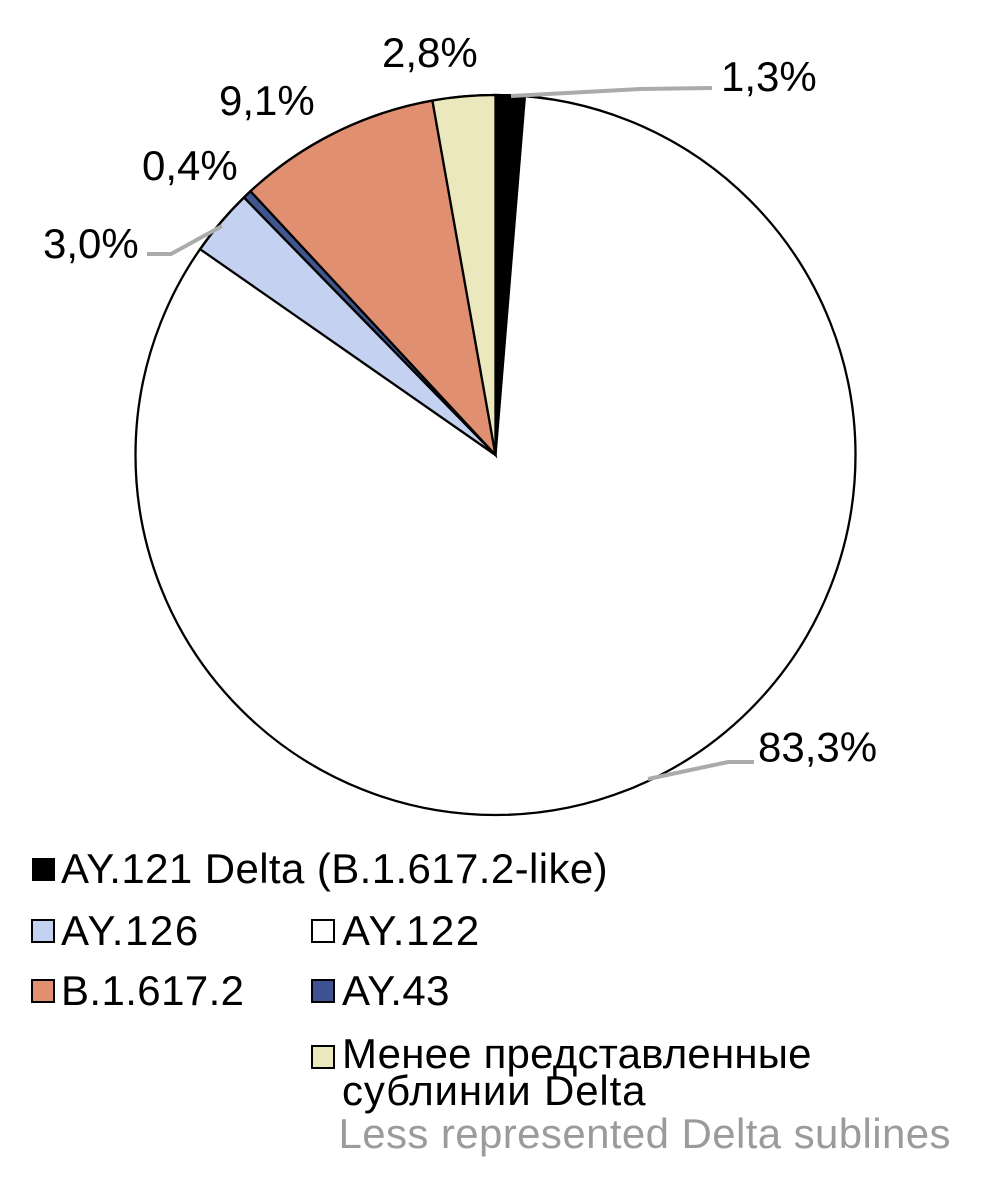  I want to click on svg-text: сублинии Delta, so click(494, 1090).